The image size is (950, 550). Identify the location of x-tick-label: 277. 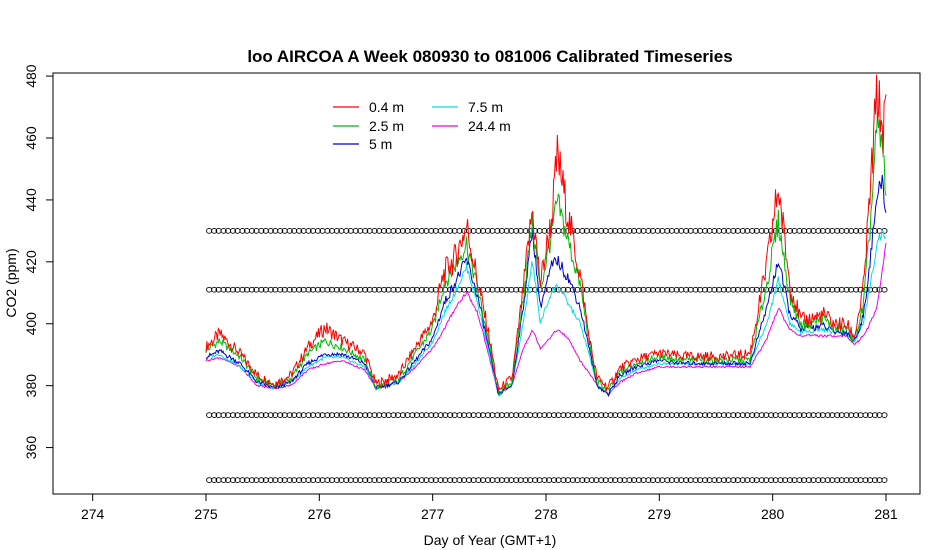
(433, 514).